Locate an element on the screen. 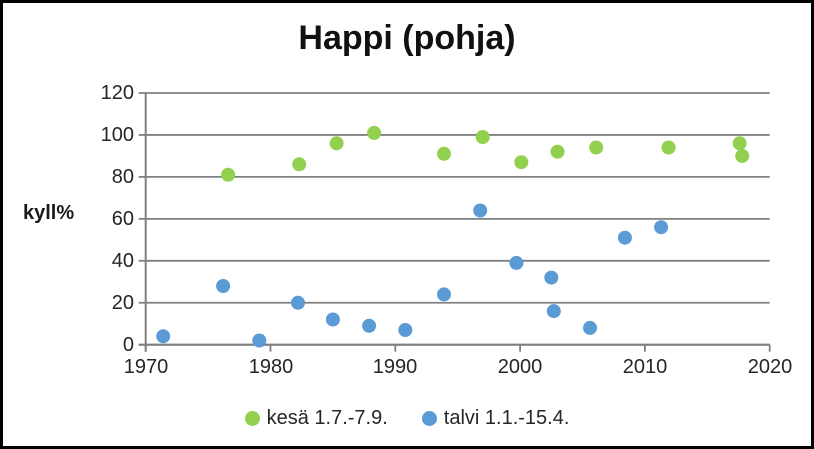 This screenshot has height=449, width=814. x-tick-label-1990: 1990 is located at coordinates (395, 367).